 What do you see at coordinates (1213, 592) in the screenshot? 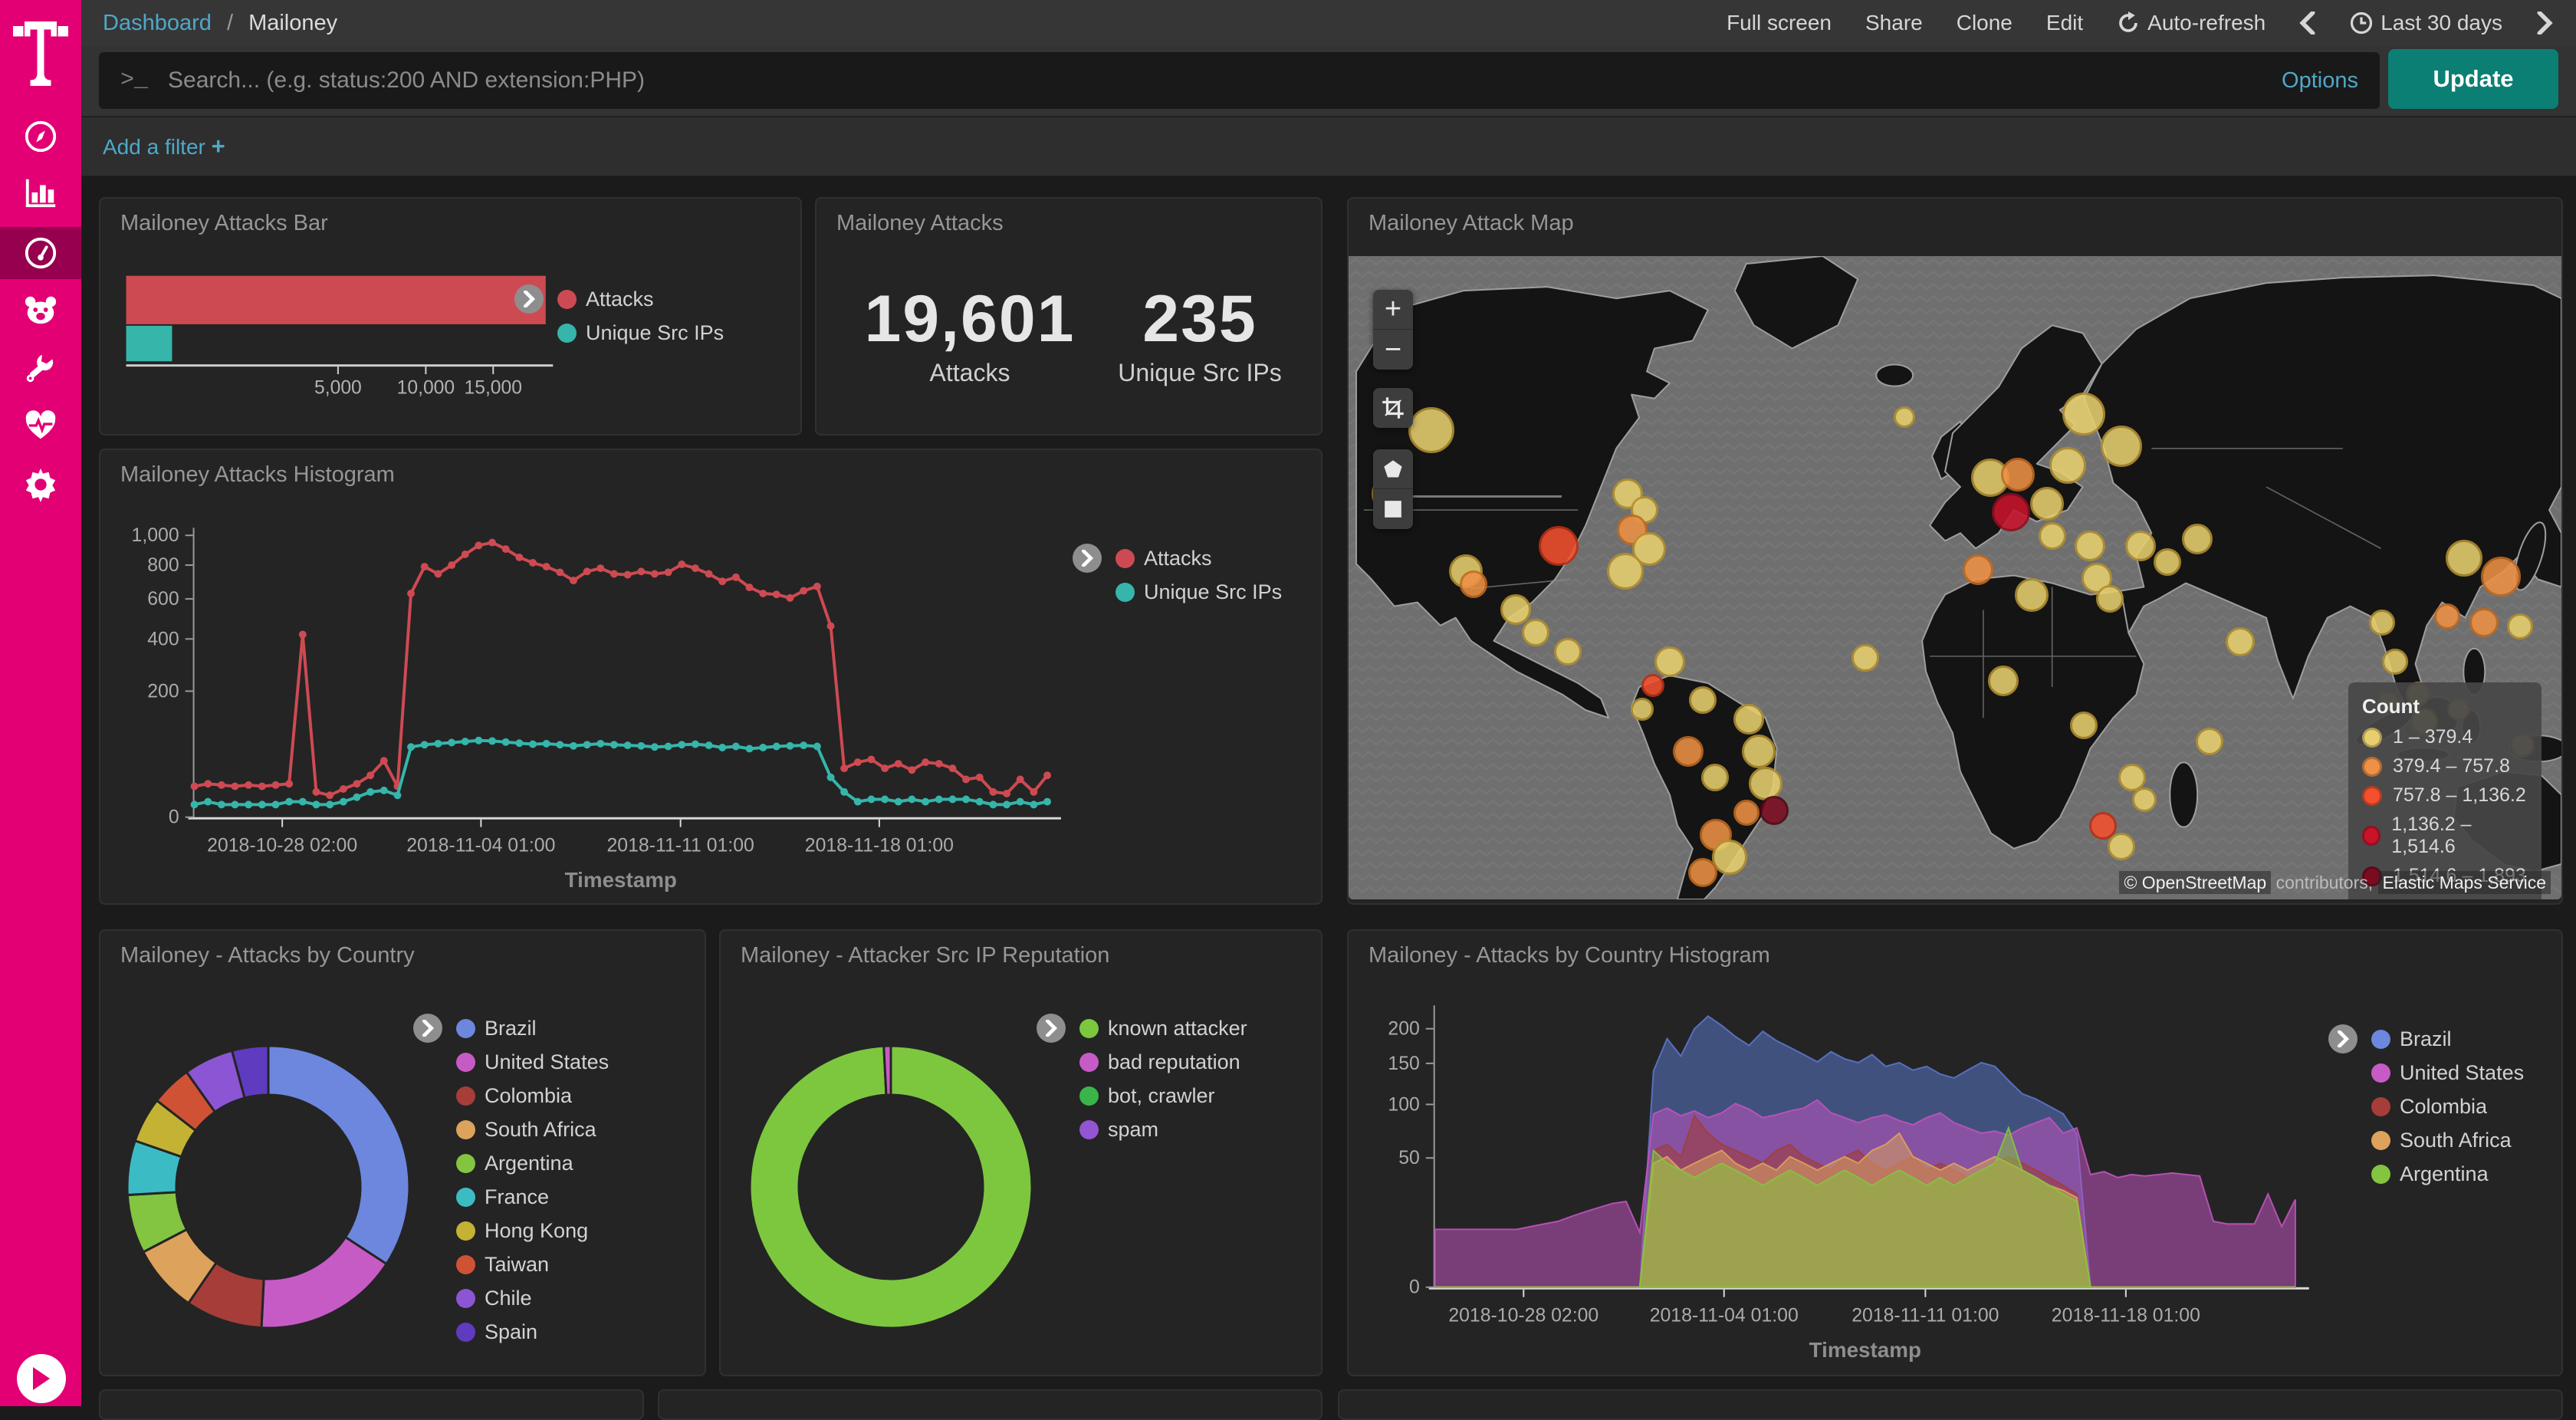
I see `legend-label: Unique Src IPs` at bounding box center [1213, 592].